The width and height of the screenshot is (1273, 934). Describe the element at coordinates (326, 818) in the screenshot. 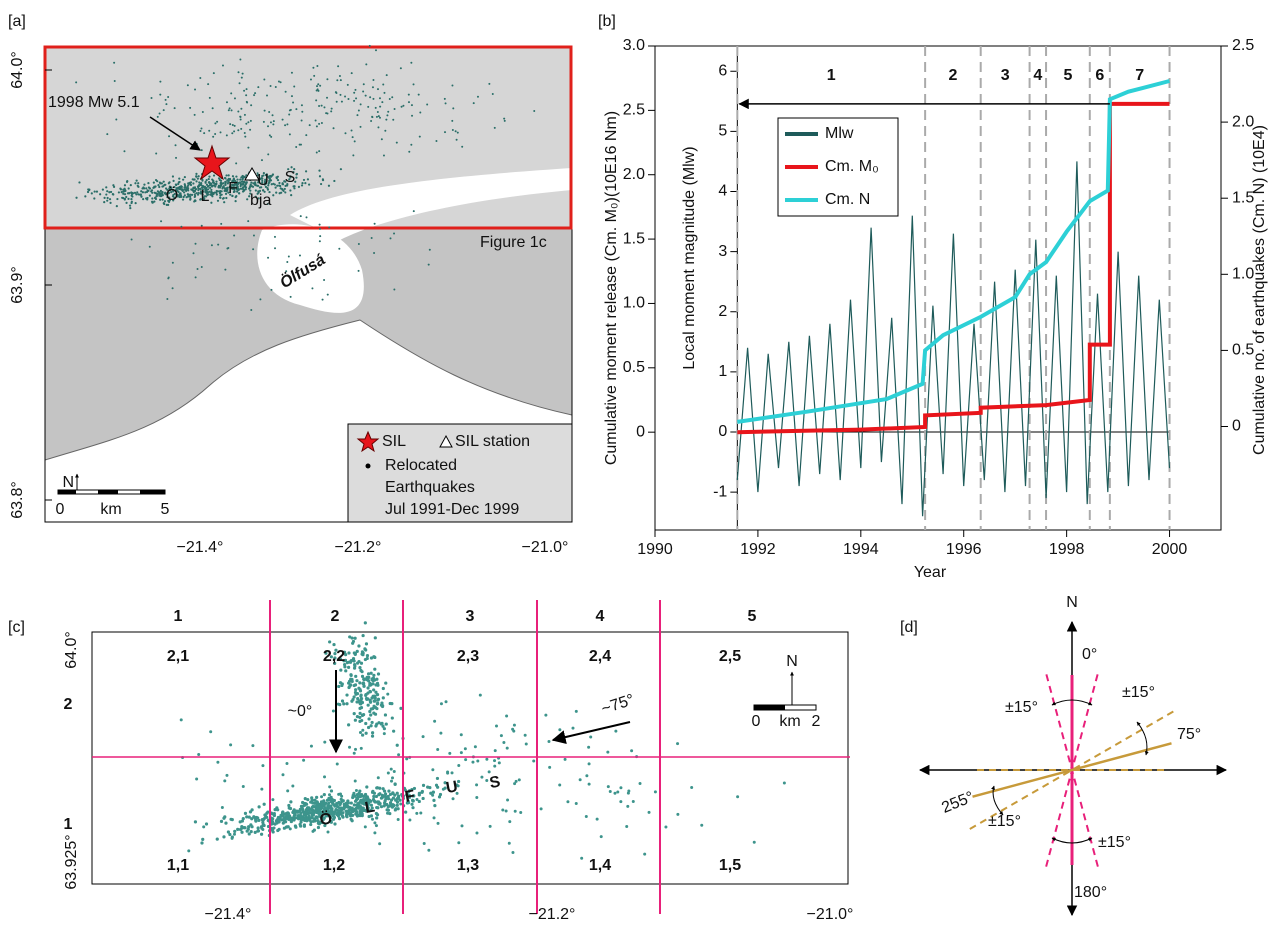

I see `region-letter: Ö` at that location.